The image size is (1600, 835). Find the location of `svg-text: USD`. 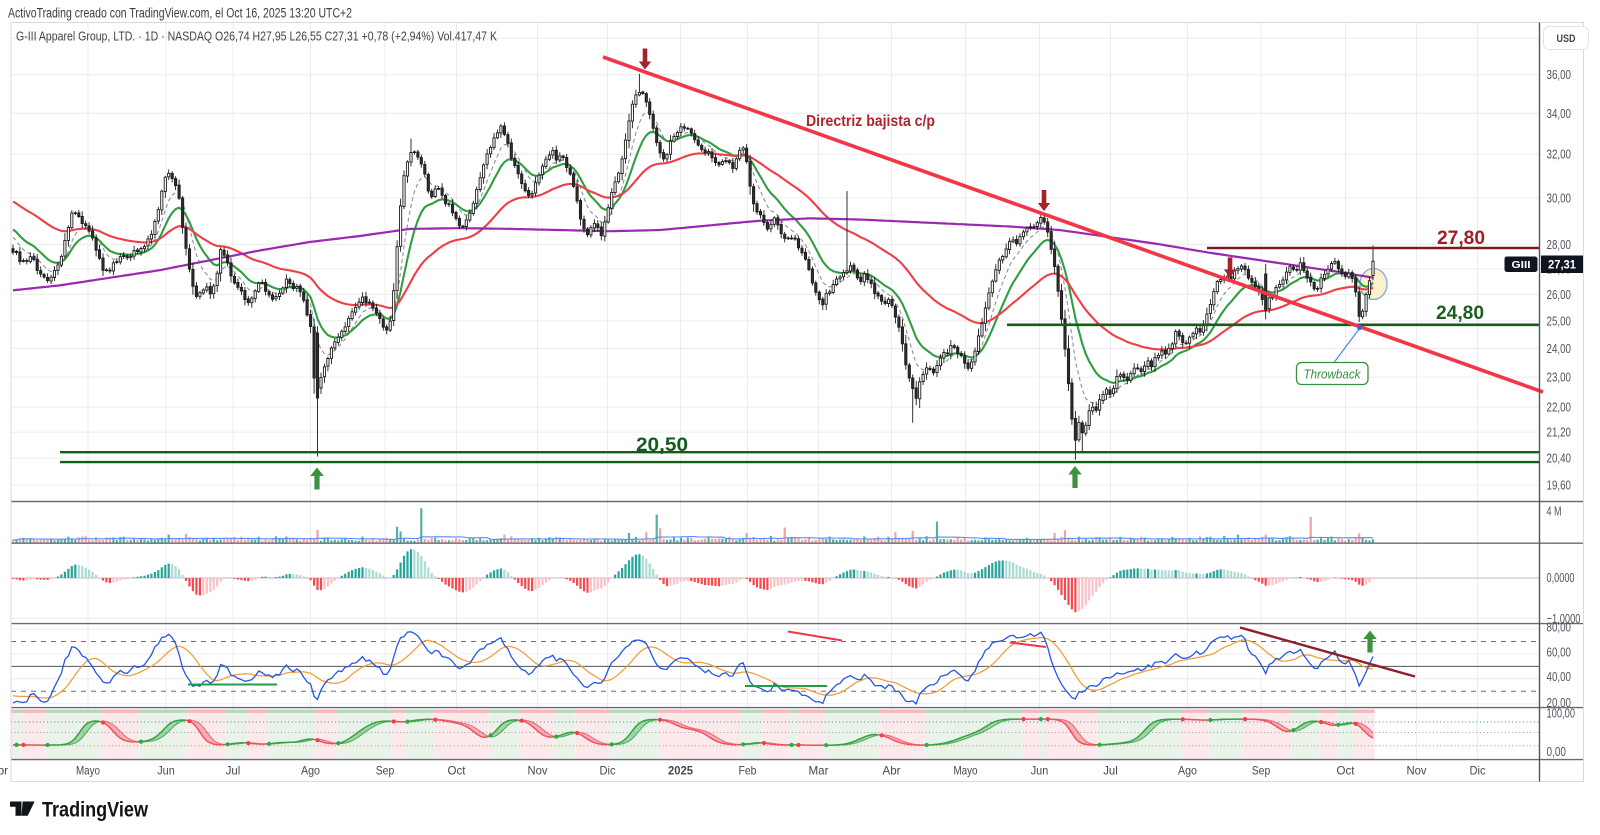

svg-text: USD is located at coordinates (1566, 39).